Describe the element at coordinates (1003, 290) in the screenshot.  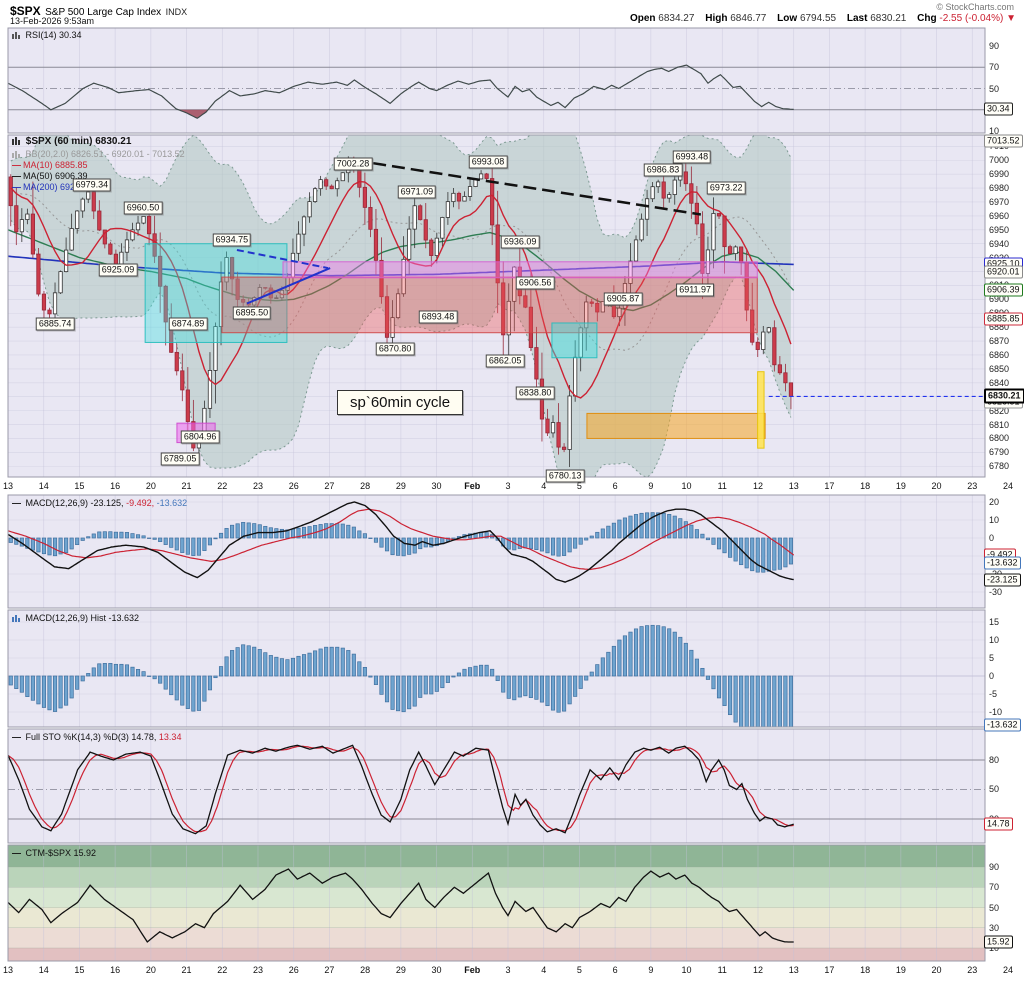
I see `axis-value-badge: 6906.39` at that location.